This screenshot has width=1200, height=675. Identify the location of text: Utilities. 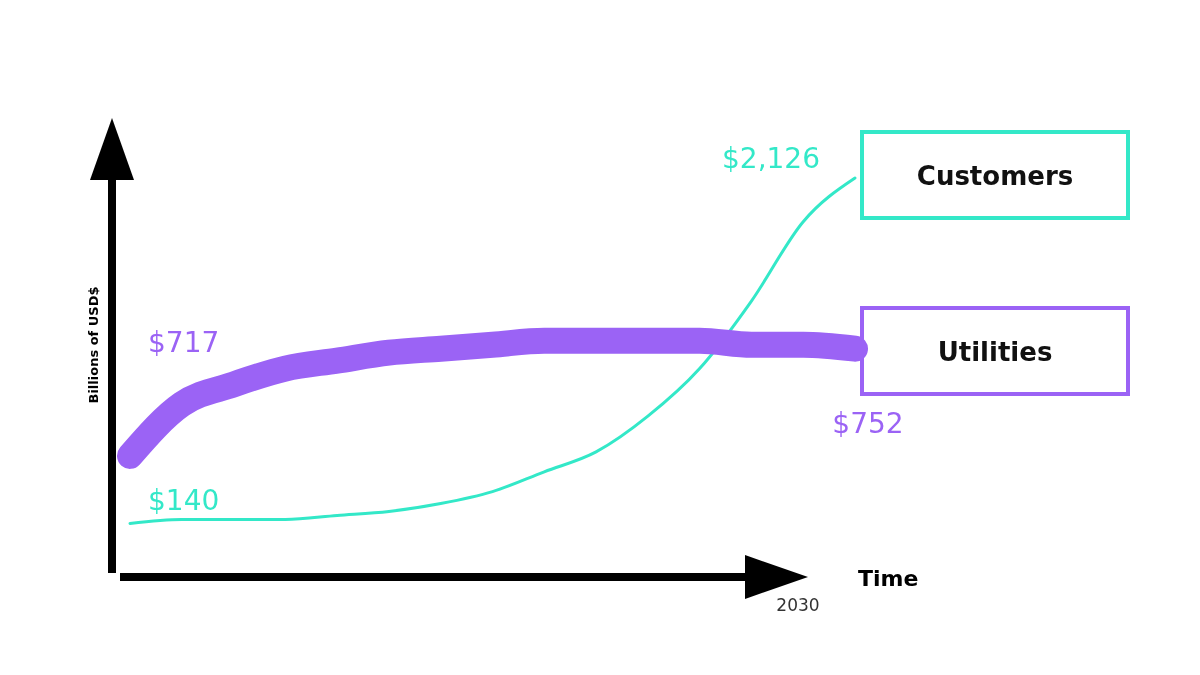
(995, 352).